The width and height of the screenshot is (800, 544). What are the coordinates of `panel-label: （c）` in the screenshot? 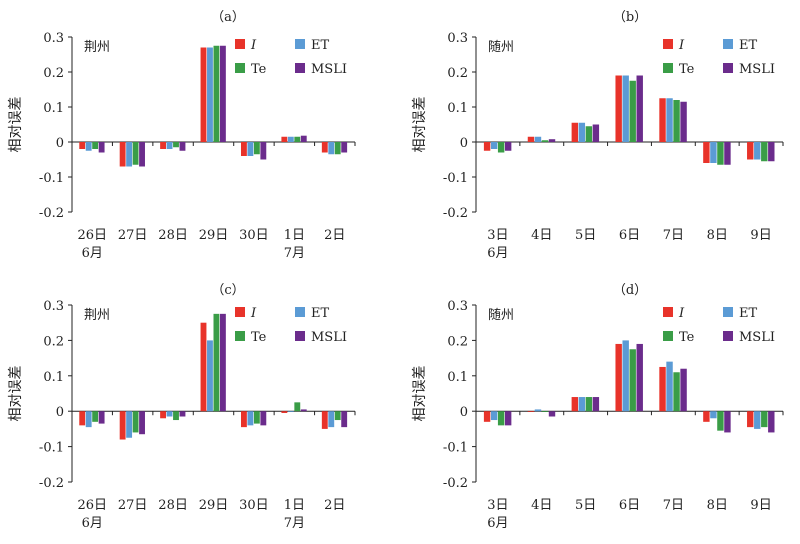 It's located at (227, 290).